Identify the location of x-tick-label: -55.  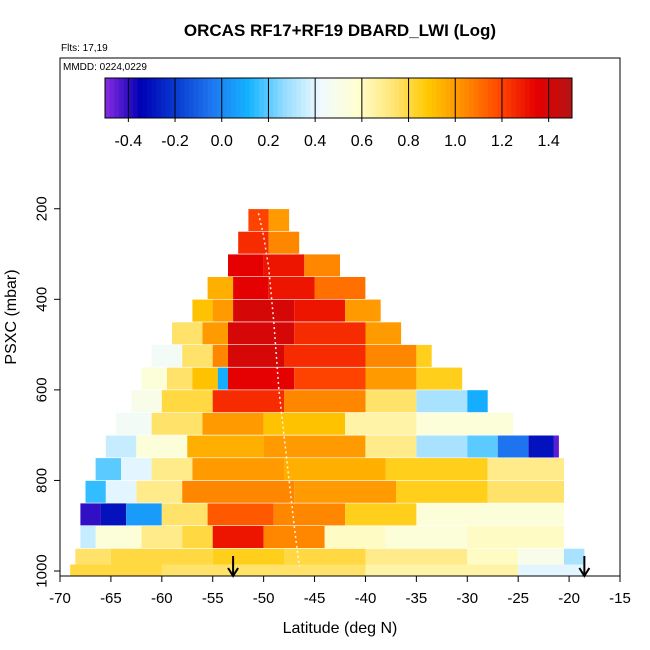
(213, 598).